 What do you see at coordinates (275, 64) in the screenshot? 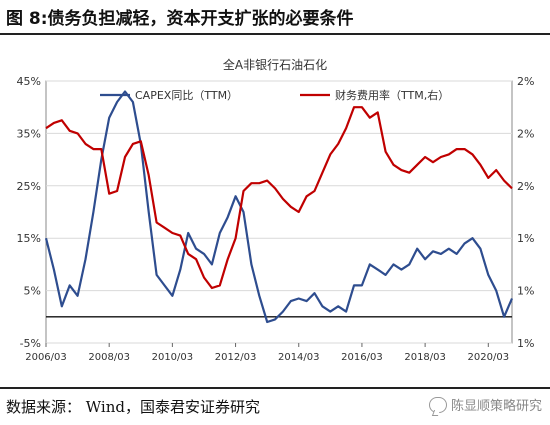
I see `chart-title: 全A非银行石油石化` at bounding box center [275, 64].